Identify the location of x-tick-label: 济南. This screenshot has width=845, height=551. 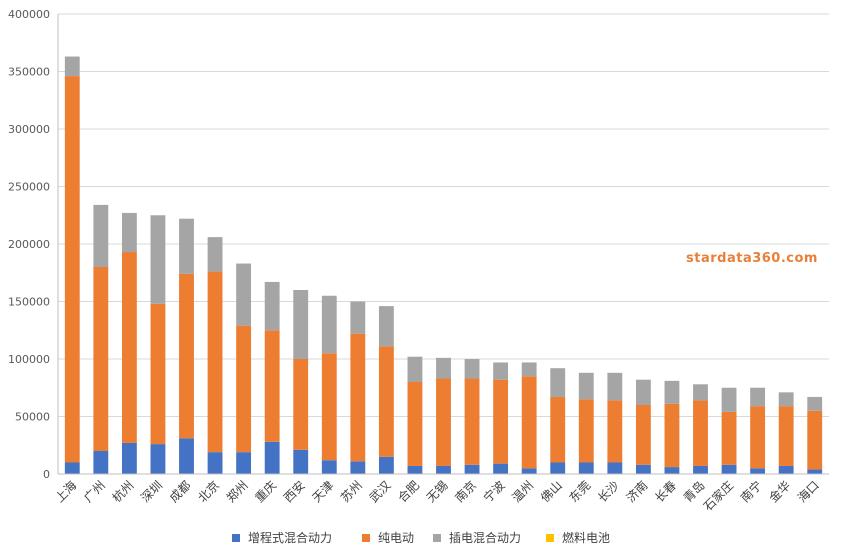
(637, 492).